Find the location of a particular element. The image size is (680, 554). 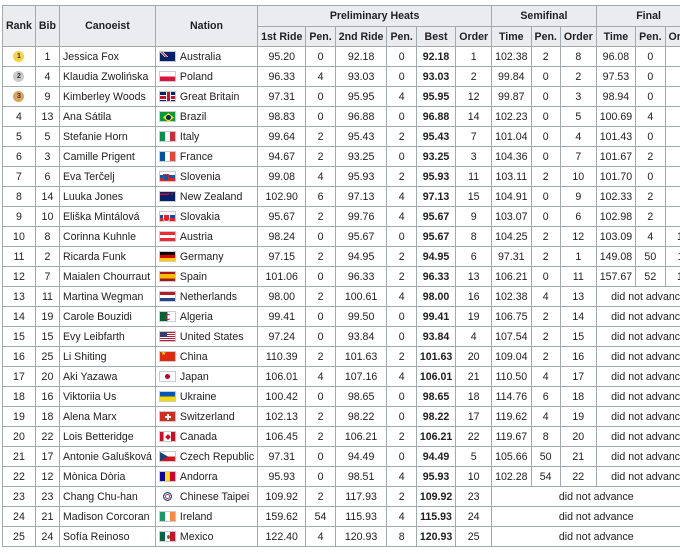

nation-wrapper: Ireland is located at coordinates (206, 516).